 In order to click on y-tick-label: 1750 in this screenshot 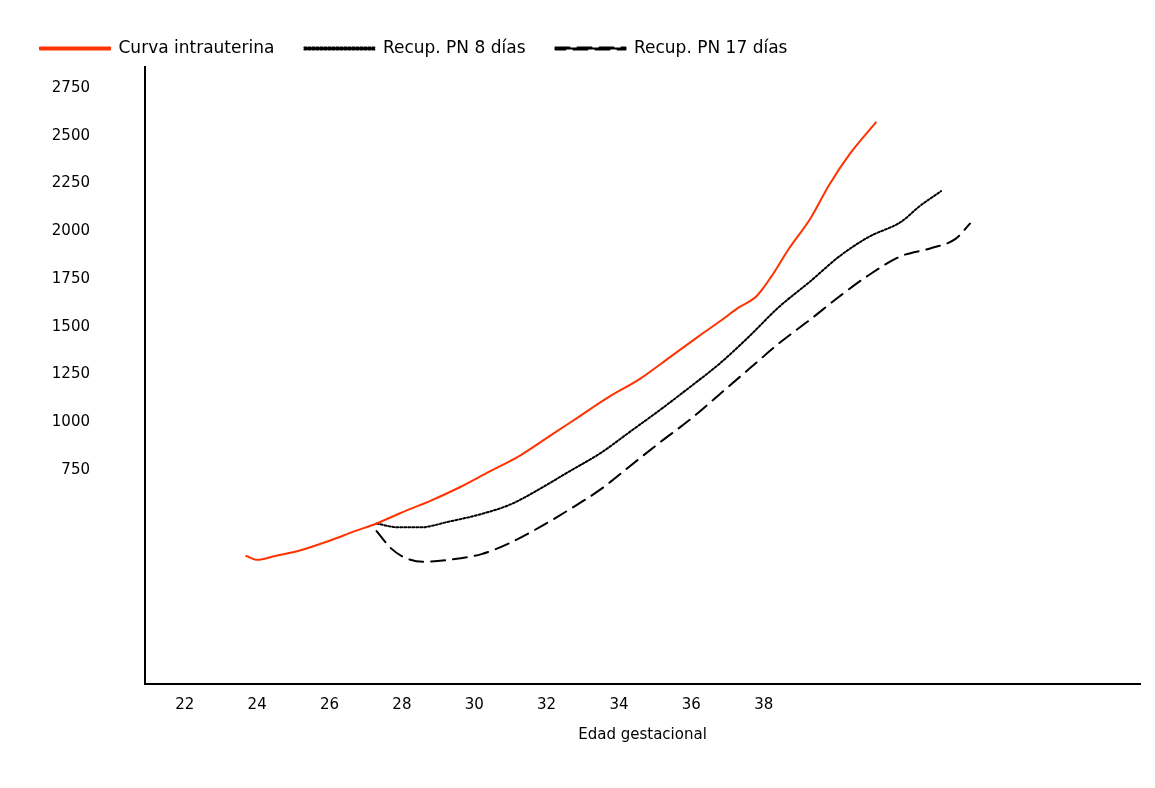, I will do `click(70, 277)`.